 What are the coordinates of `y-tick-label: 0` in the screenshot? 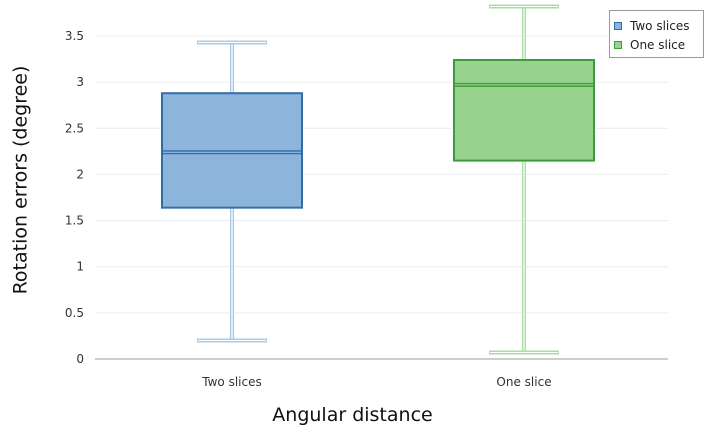 It's located at (80, 359).